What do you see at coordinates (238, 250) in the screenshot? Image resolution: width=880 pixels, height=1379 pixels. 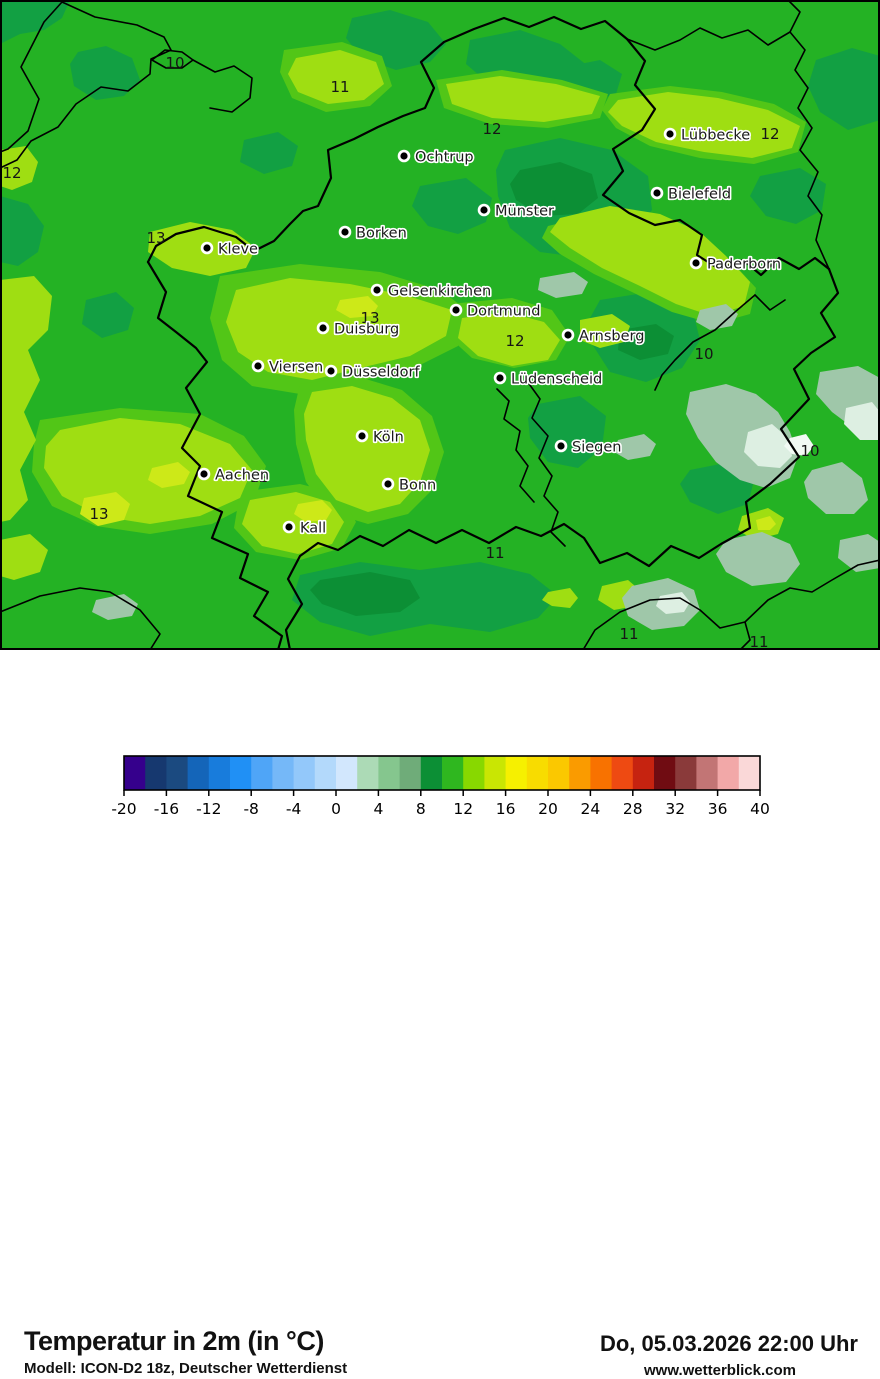 I see `city-label: Kleve` at bounding box center [238, 250].